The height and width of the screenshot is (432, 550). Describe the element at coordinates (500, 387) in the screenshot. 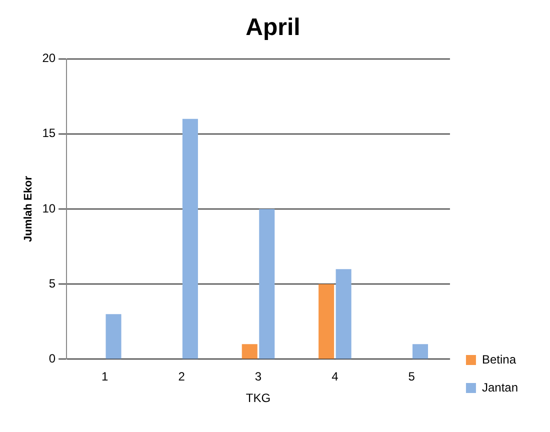

I see `legend-label: Jantan` at that location.